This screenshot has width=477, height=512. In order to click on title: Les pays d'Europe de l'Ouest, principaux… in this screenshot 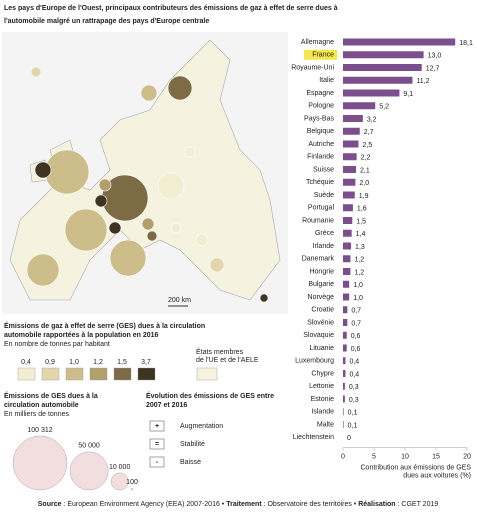, I will do `click(171, 8)`.